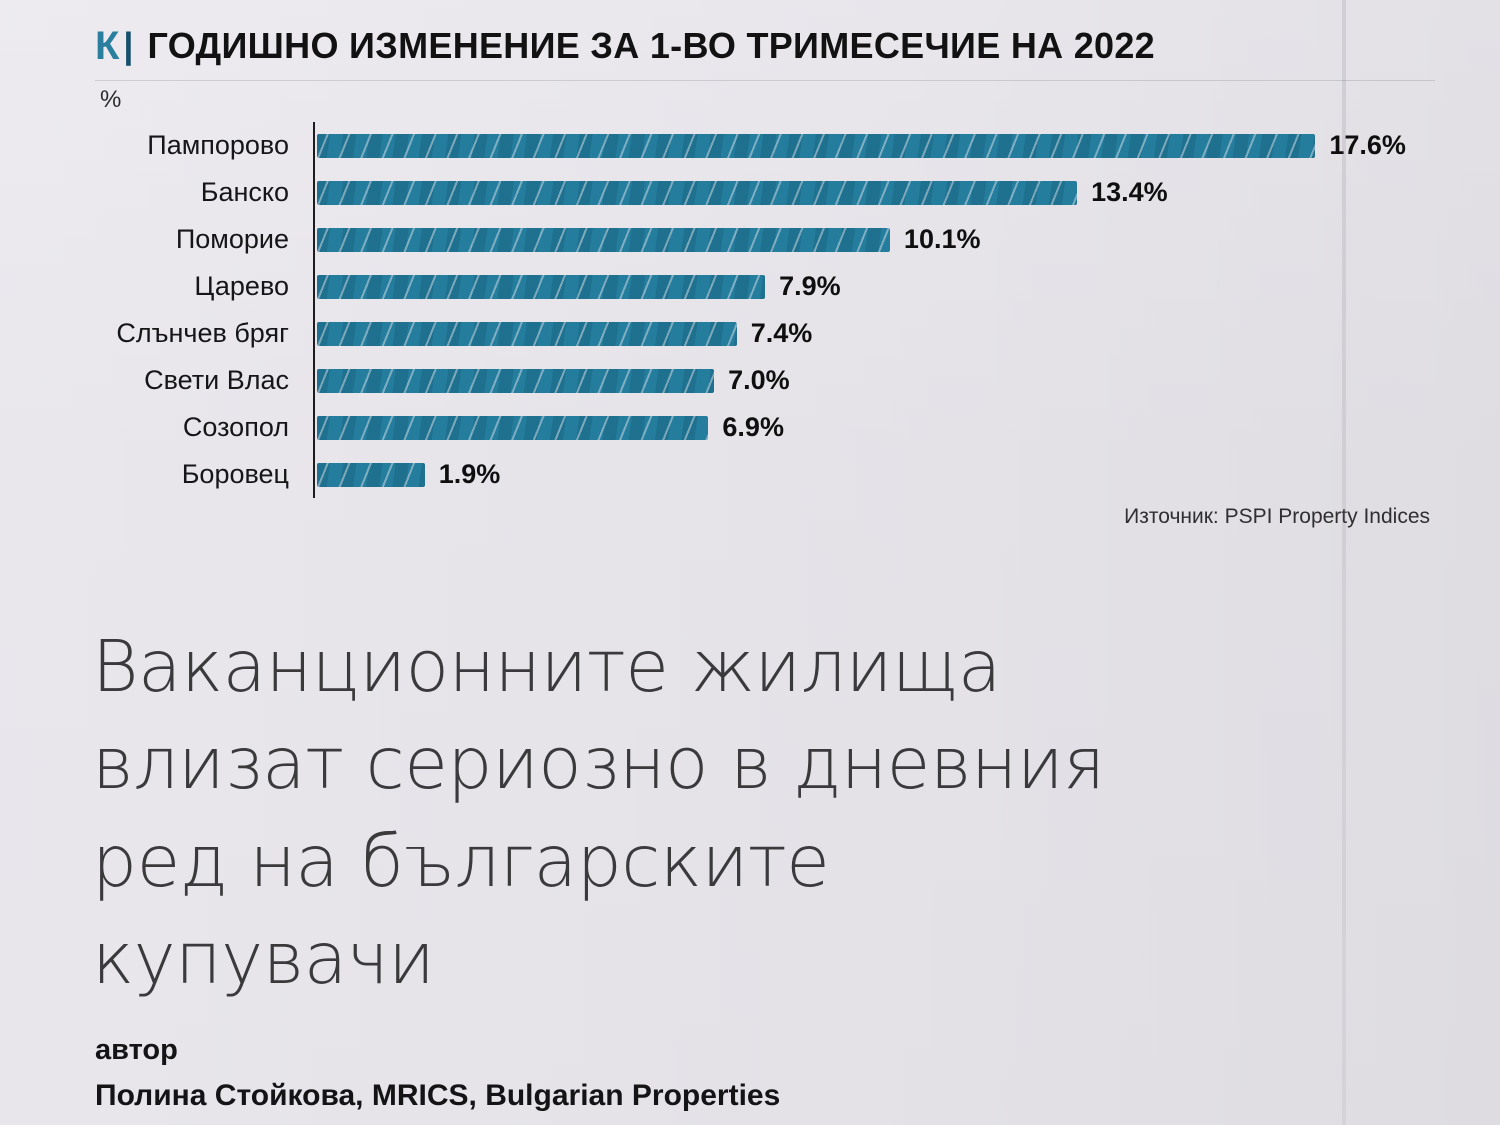  I want to click on bar-label: Царево, so click(241, 286).